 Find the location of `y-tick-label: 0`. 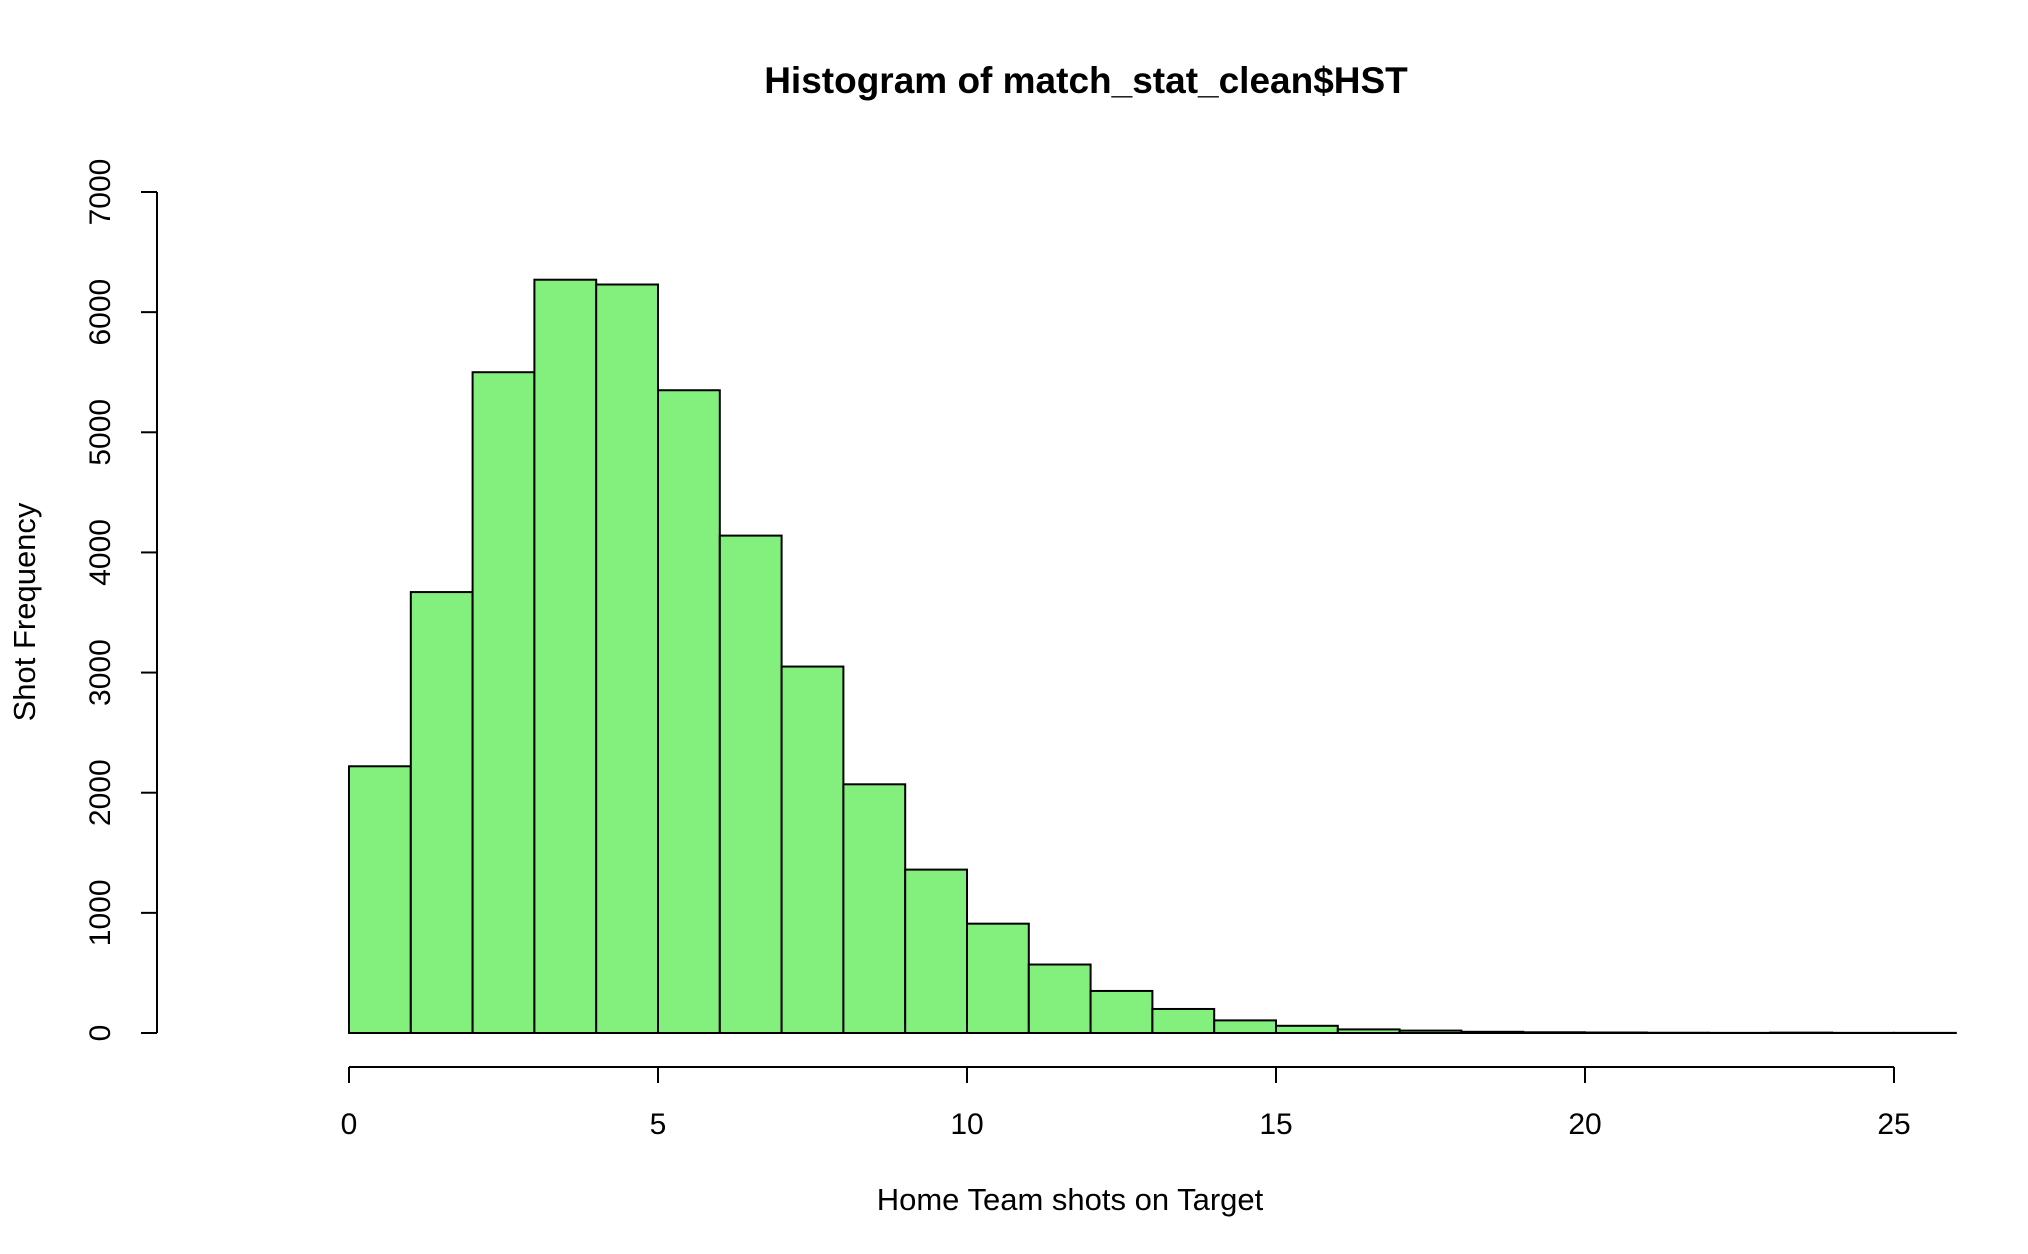

y-tick-label: 0 is located at coordinates (100, 1033).